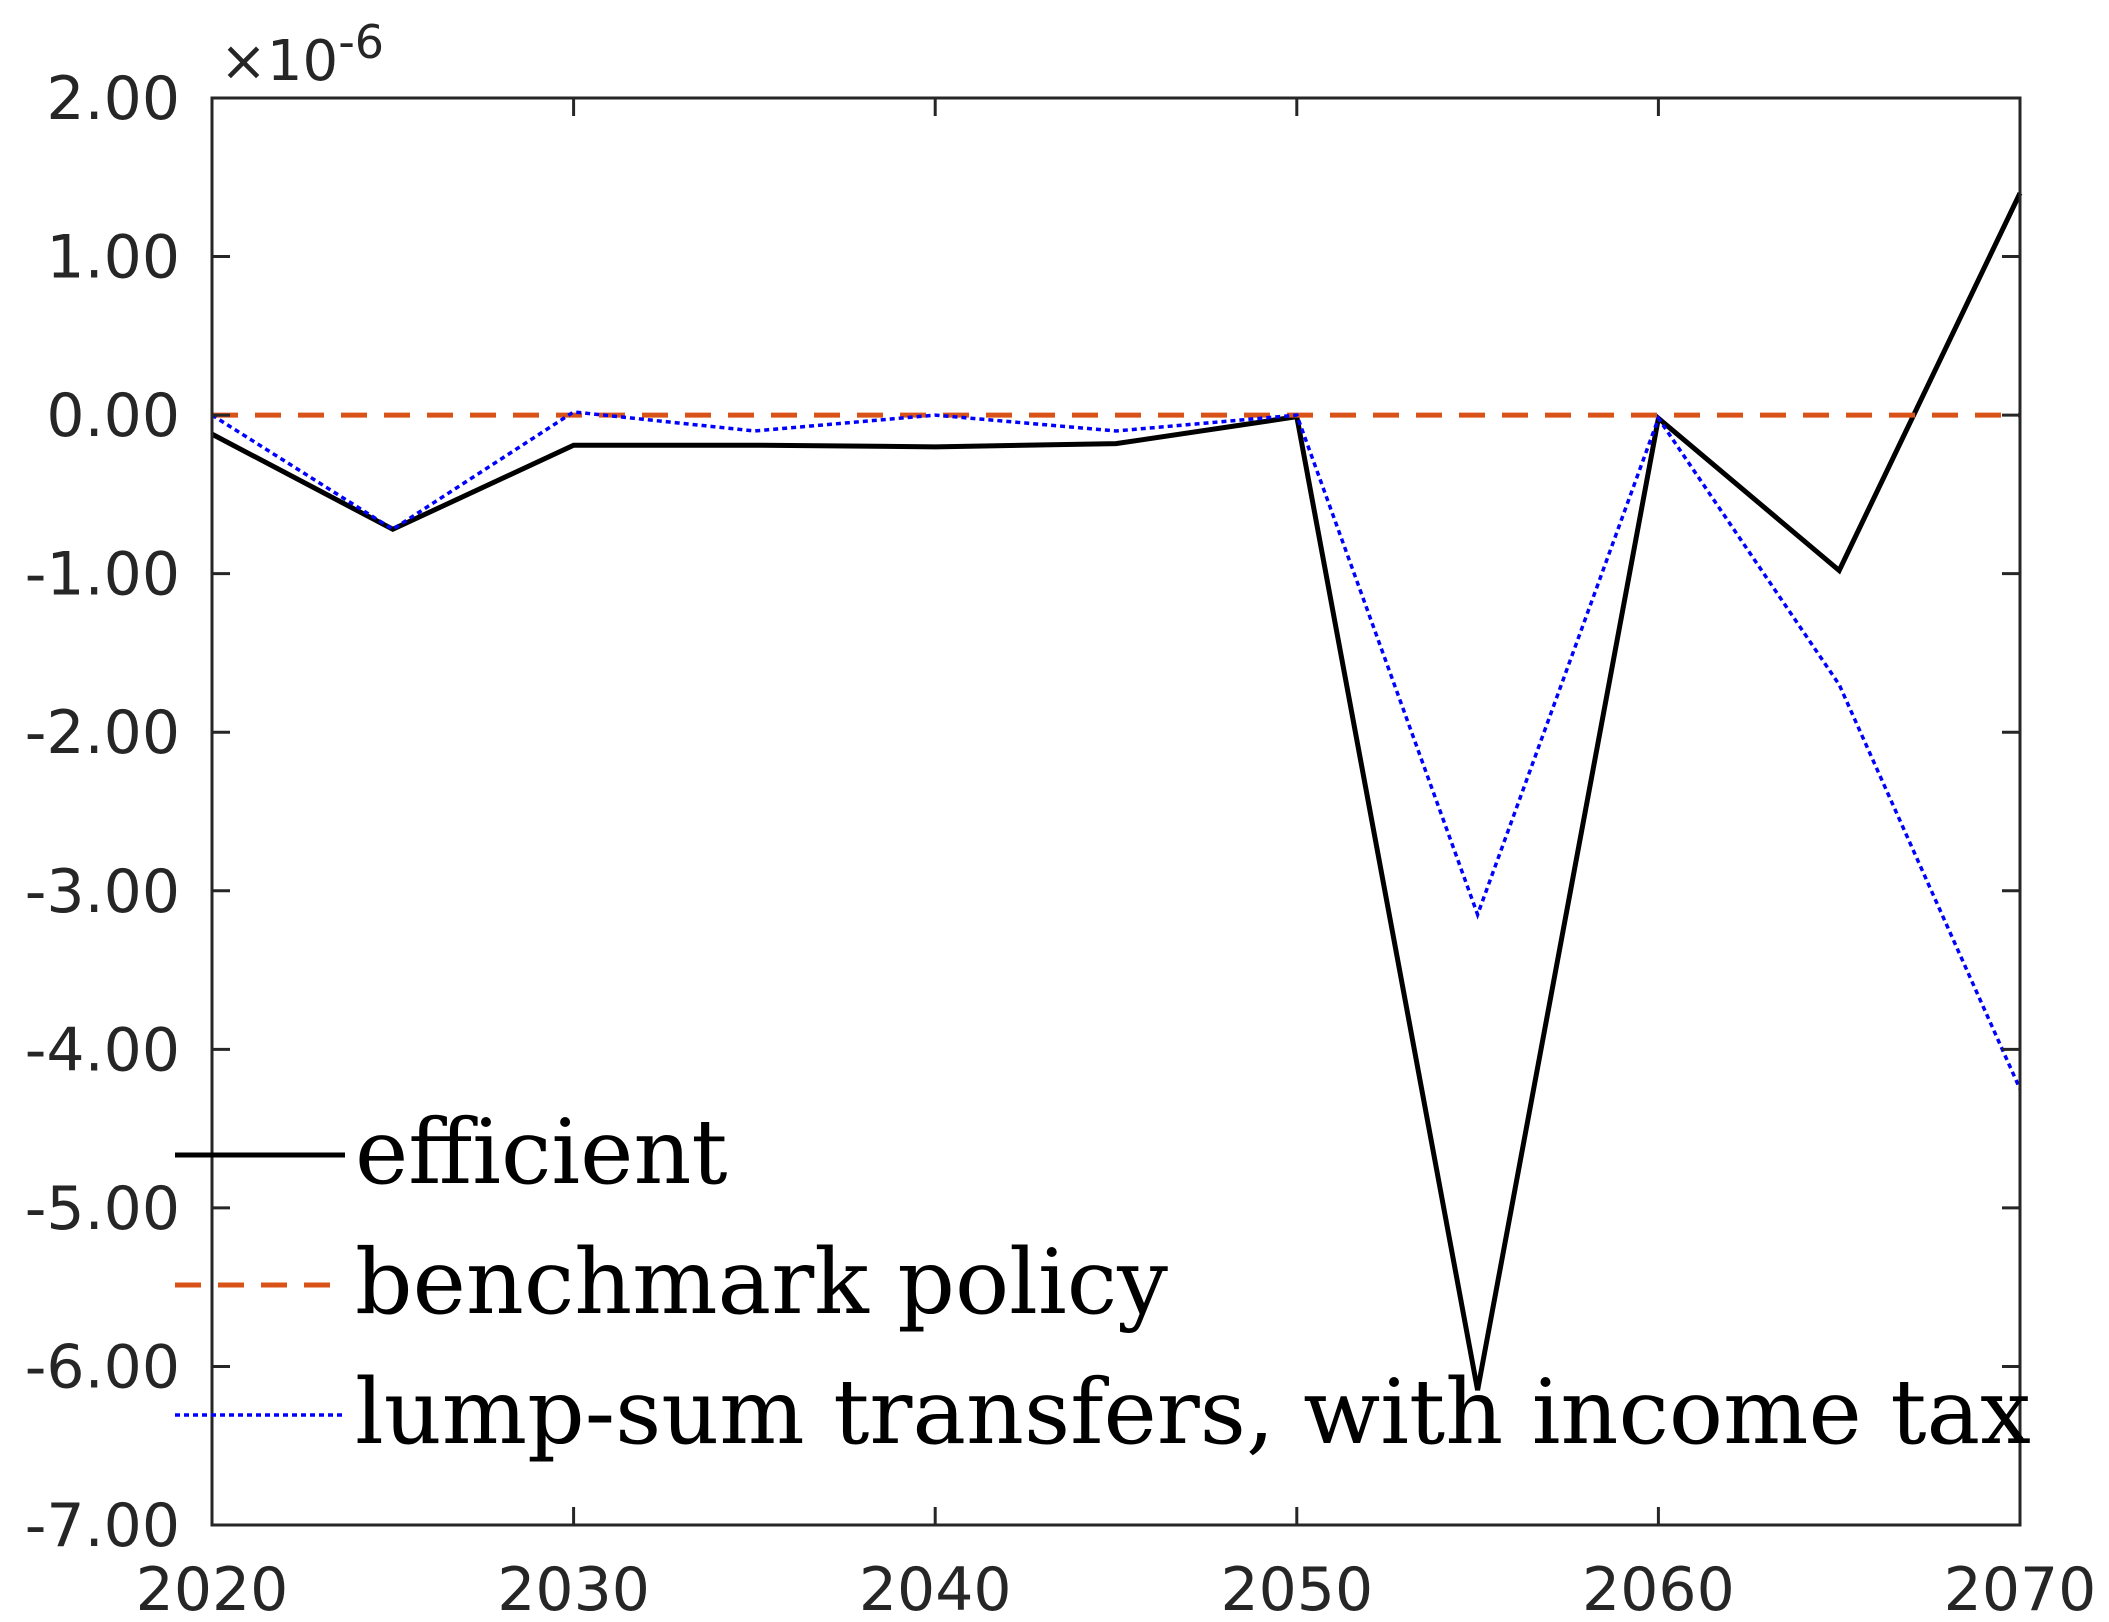 Image resolution: width=2109 pixels, height=1622 pixels. What do you see at coordinates (102, 1526) in the screenshot?
I see `y-tick-label: -7.00` at bounding box center [102, 1526].